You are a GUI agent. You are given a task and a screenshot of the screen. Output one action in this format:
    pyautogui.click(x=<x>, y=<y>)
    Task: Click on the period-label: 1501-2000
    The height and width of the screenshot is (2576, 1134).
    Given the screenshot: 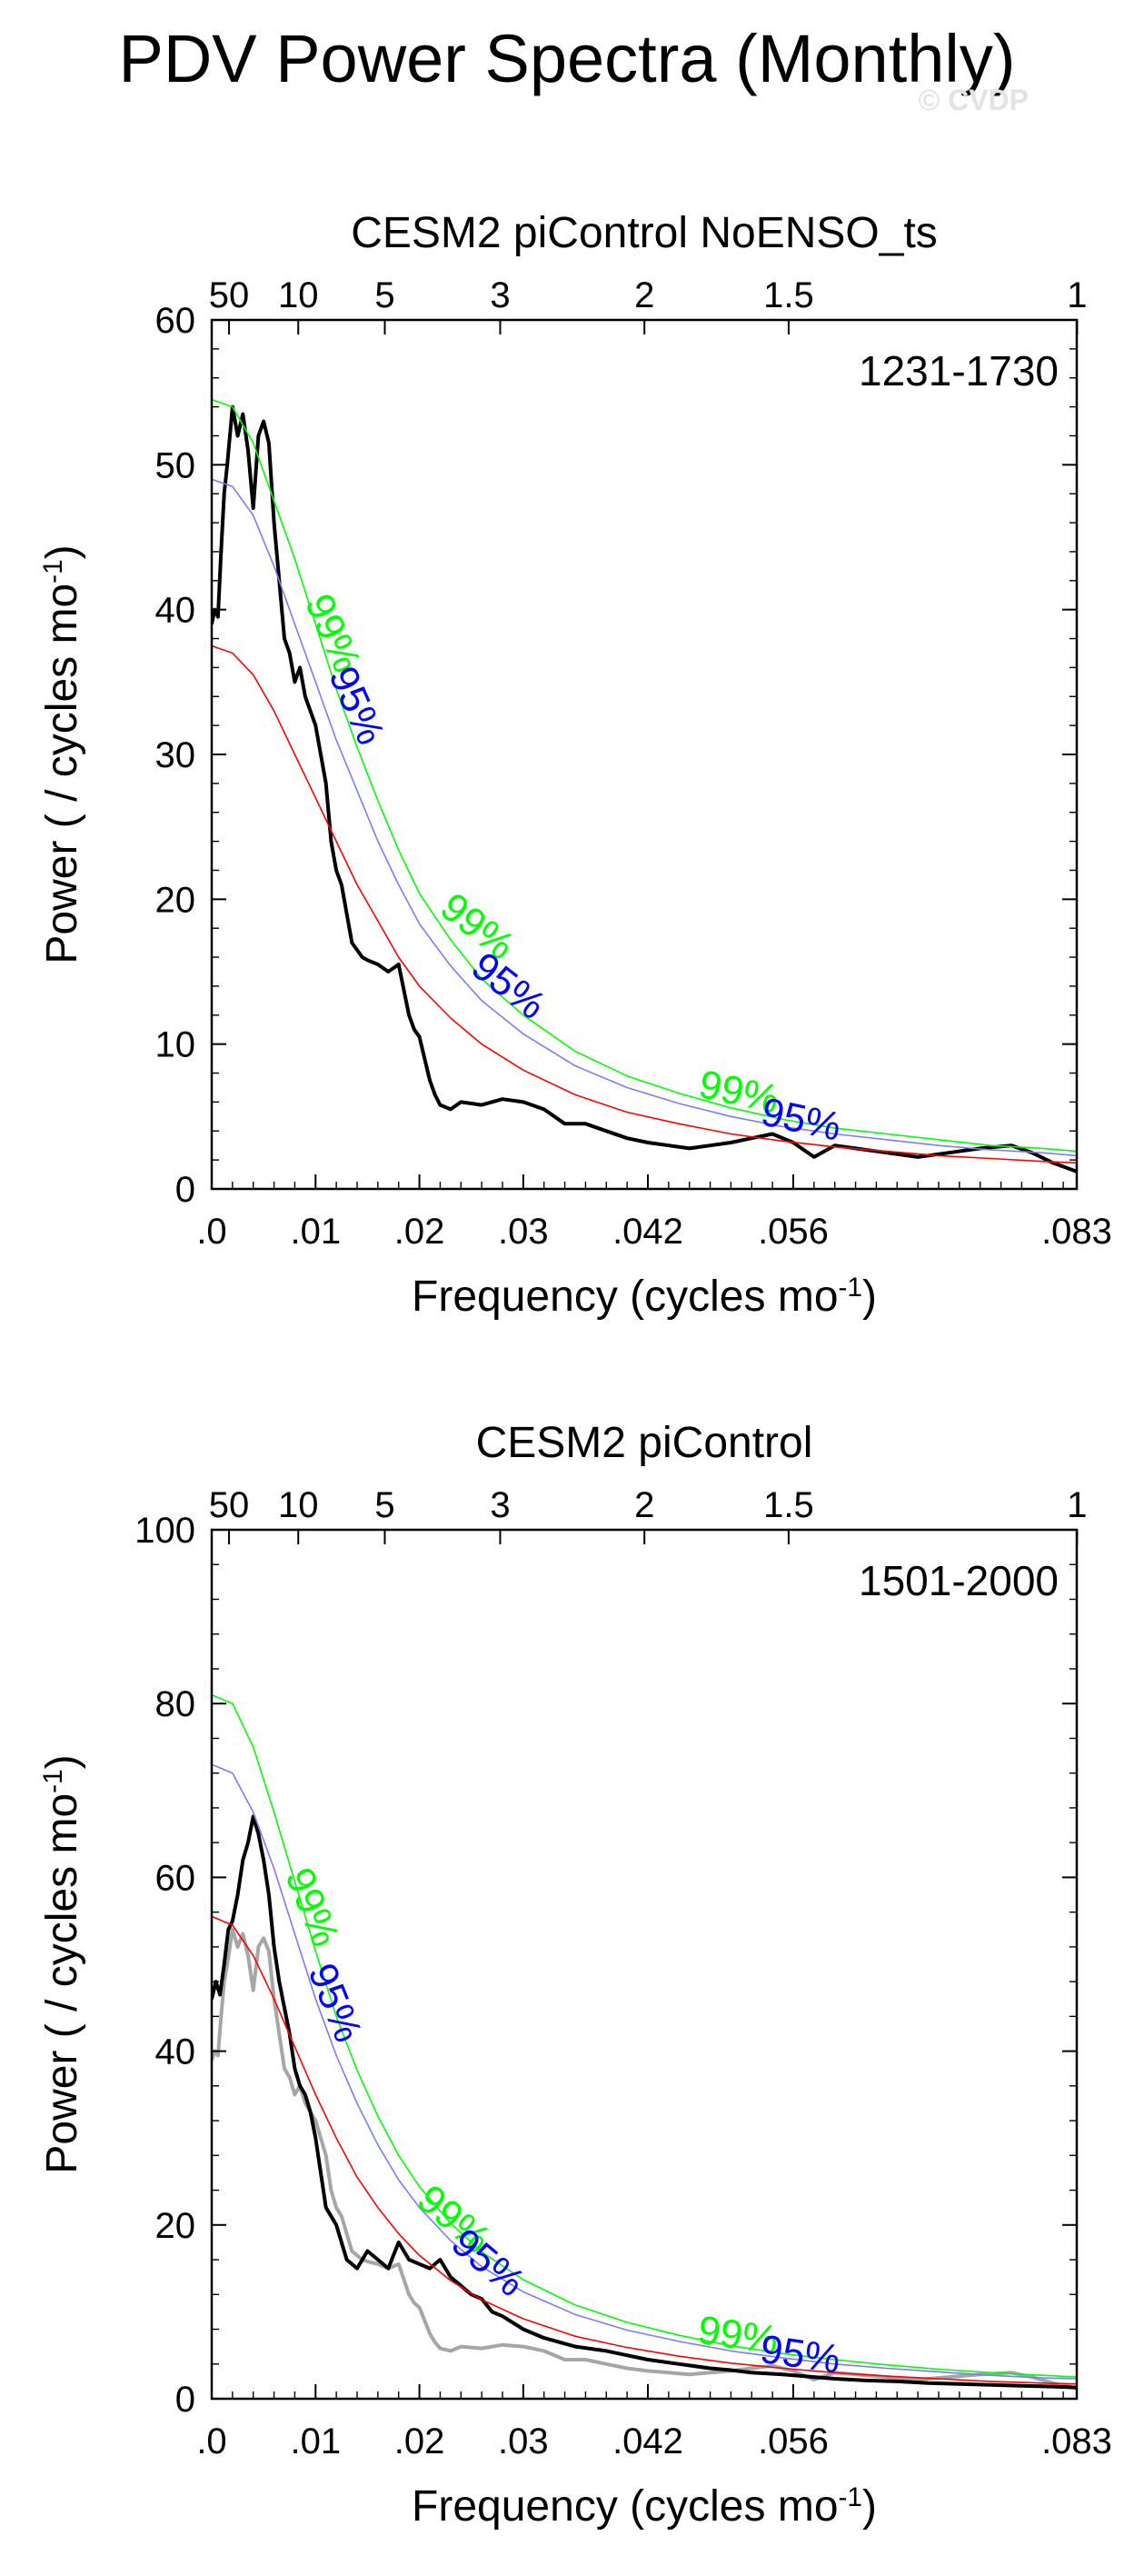 What is the action you would take?
    pyautogui.click(x=959, y=1580)
    